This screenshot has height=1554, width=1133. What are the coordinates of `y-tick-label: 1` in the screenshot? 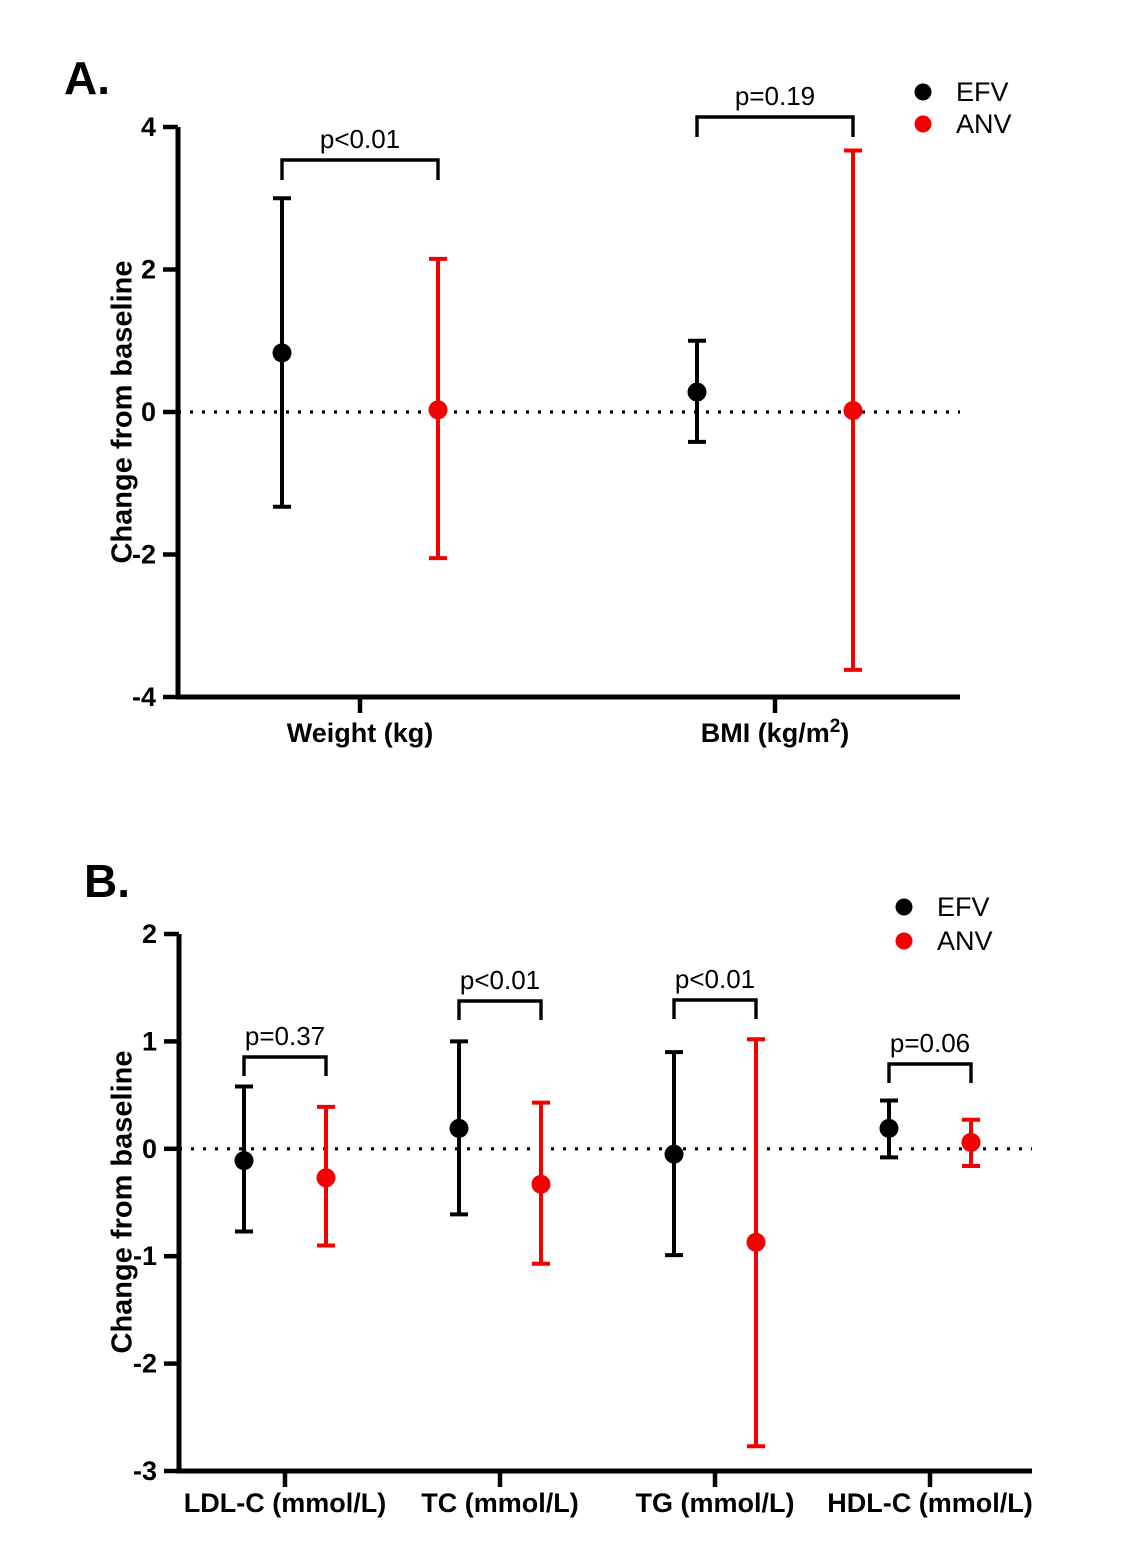 It's located at (149, 1041).